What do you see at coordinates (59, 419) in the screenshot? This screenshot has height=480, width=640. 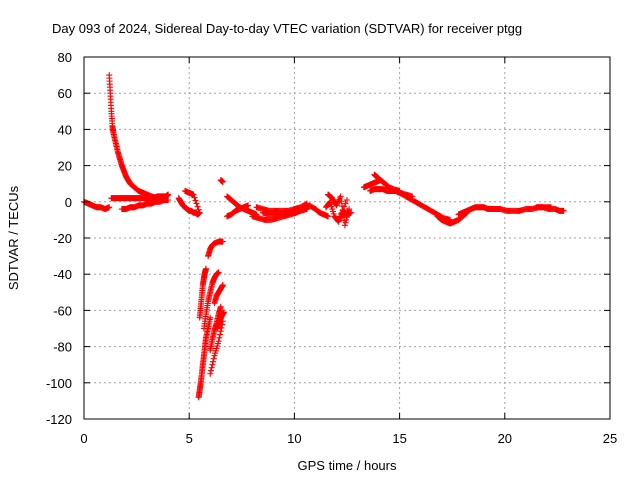 I see `y-tick-label: -120` at bounding box center [59, 419].